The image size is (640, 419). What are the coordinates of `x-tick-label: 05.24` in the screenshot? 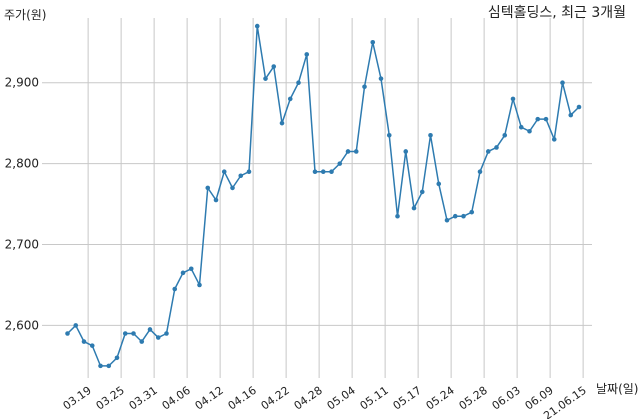 It's located at (440, 398).